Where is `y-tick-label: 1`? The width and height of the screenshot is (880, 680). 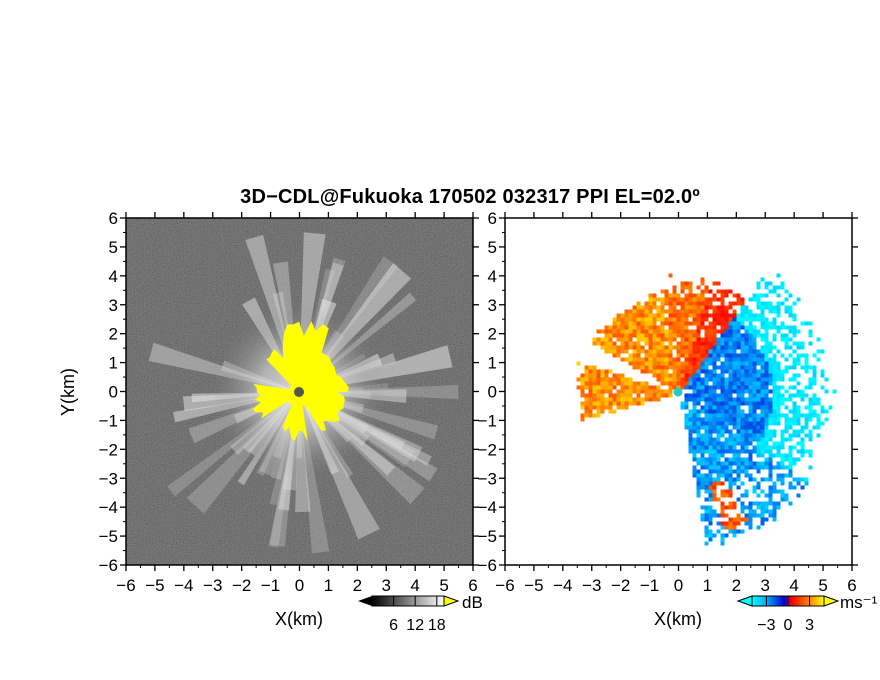 y-tick-label: 1 is located at coordinates (492, 363).